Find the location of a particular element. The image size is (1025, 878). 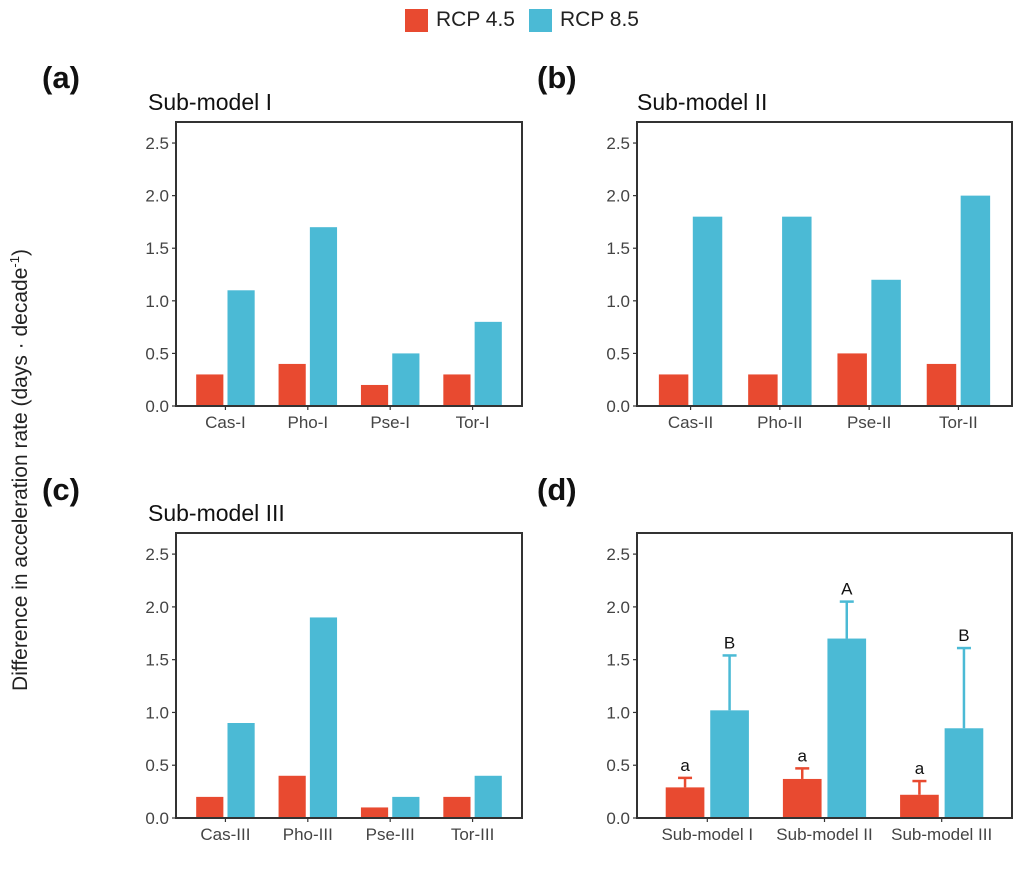

legend: RCP 4.5 RCP 8.5 is located at coordinates (529, 20).